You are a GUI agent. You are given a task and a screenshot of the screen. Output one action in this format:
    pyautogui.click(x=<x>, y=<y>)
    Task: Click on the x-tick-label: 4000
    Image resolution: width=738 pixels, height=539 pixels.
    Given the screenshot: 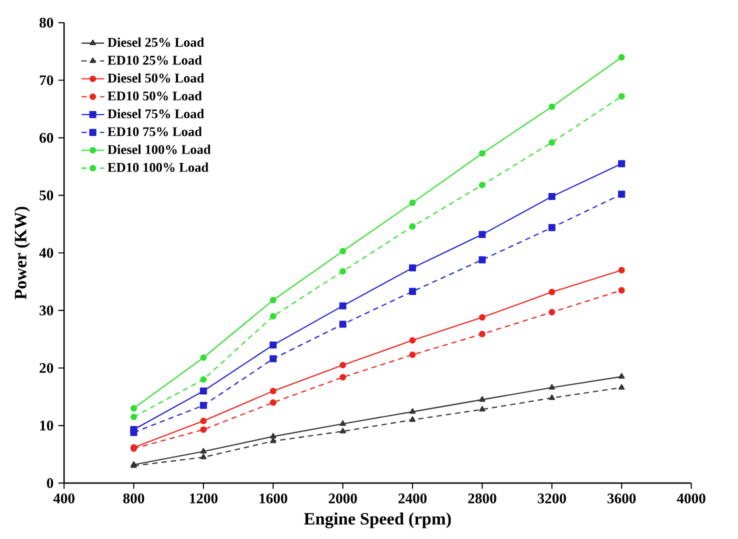 What is the action you would take?
    pyautogui.click(x=691, y=498)
    